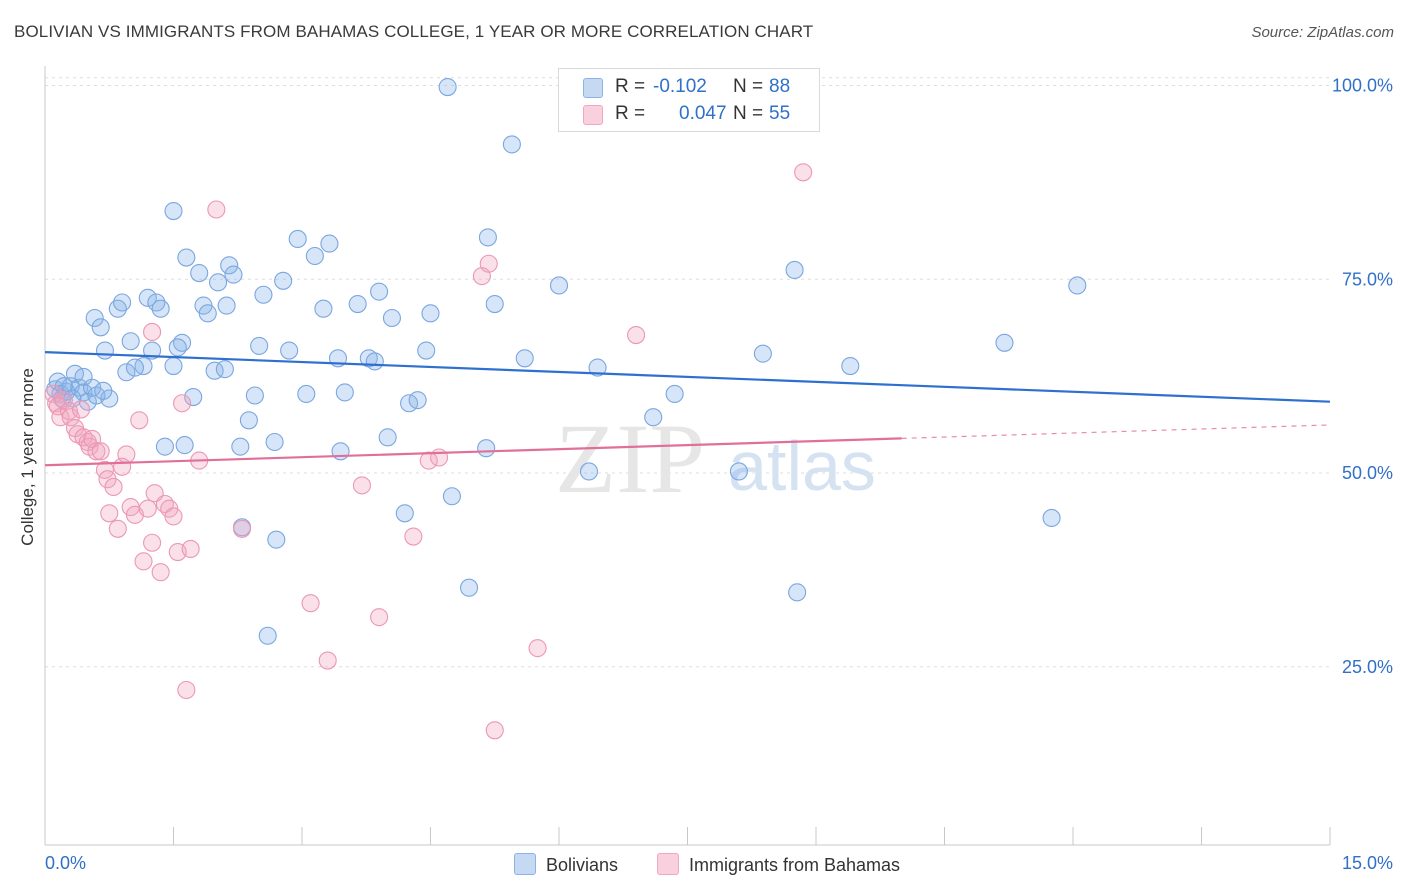 The width and height of the screenshot is (1406, 892). Describe the element at coordinates (780, 113) in the screenshot. I see `legend-n-value-bahamas: 55` at that location.